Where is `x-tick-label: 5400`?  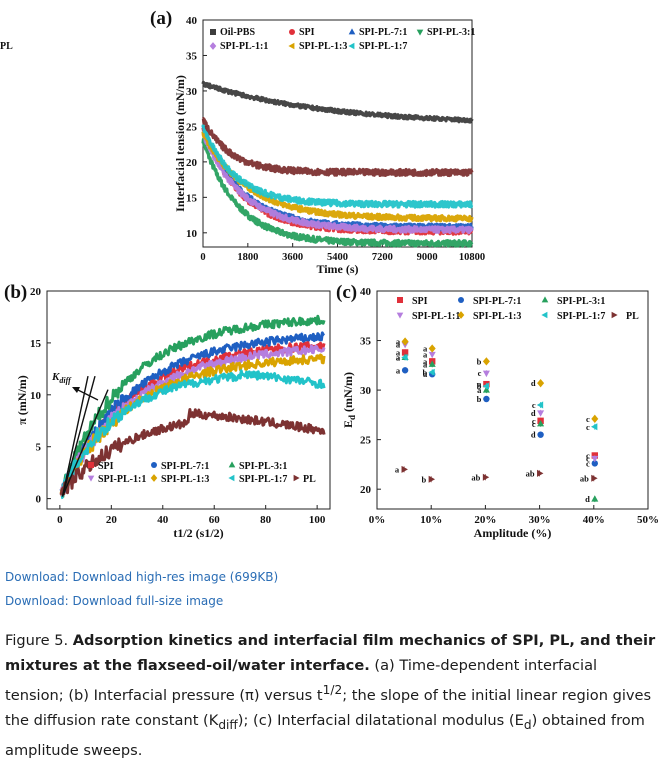 x-tick-label: 5400 is located at coordinates (337, 257).